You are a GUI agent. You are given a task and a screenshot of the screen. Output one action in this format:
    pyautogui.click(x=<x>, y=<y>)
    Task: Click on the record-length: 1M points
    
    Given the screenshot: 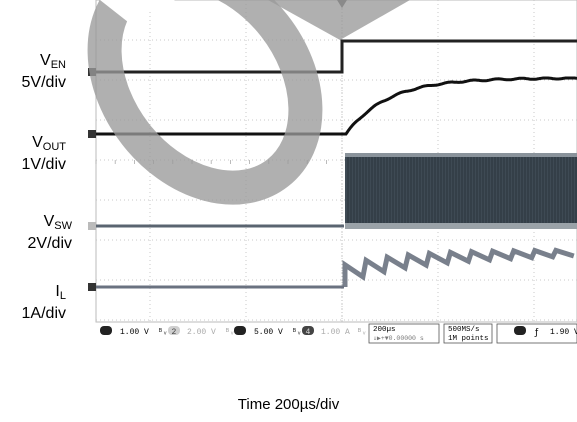 What is the action you would take?
    pyautogui.click(x=468, y=339)
    